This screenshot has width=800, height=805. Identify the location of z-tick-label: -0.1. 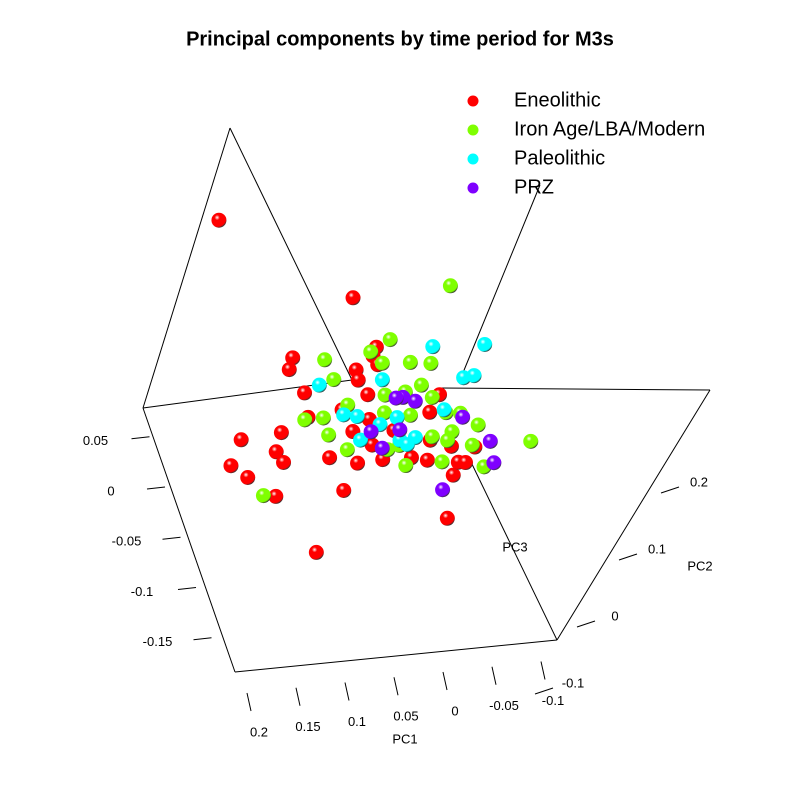
(142, 591).